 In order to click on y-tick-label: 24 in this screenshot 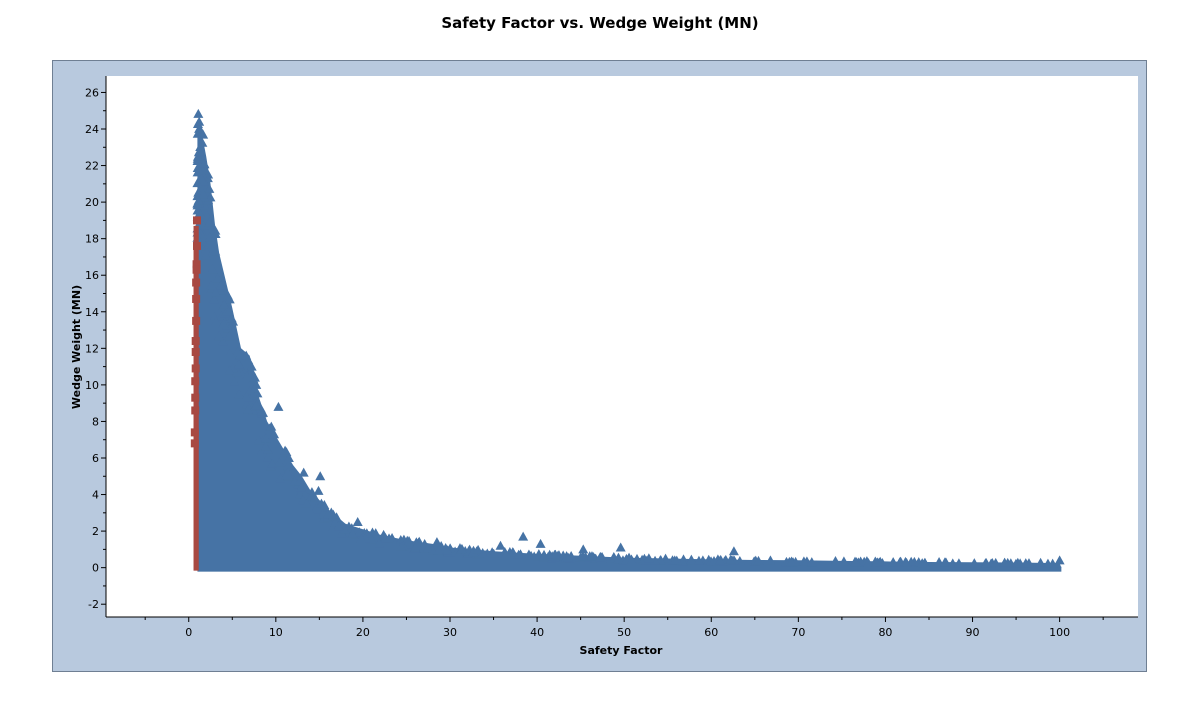, I will do `click(92, 129)`.